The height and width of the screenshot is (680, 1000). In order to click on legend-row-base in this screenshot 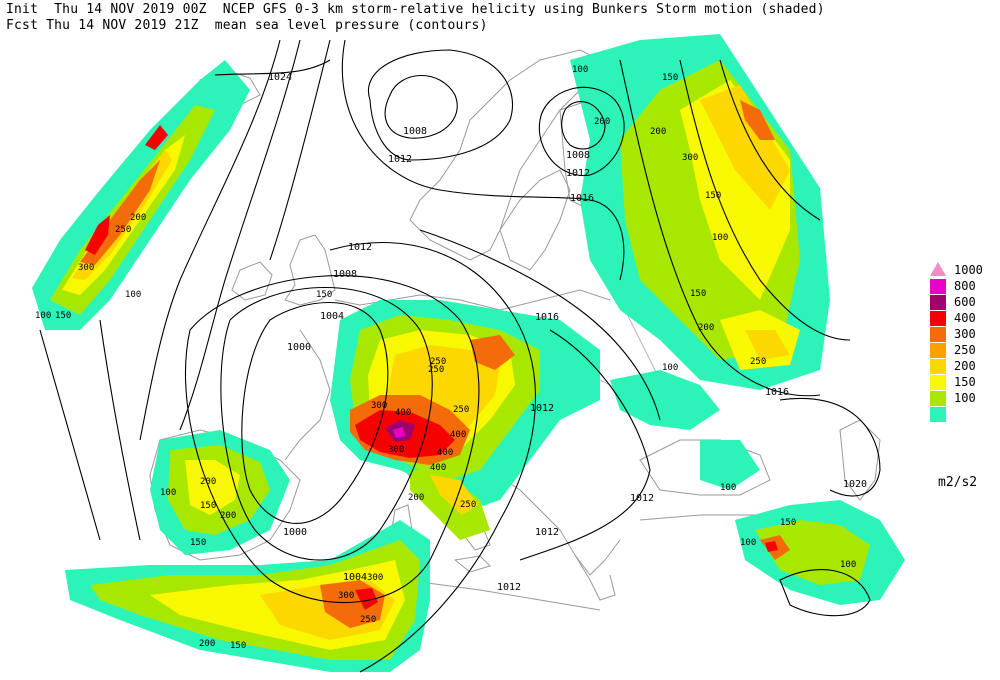, I will do `click(963, 414)`.